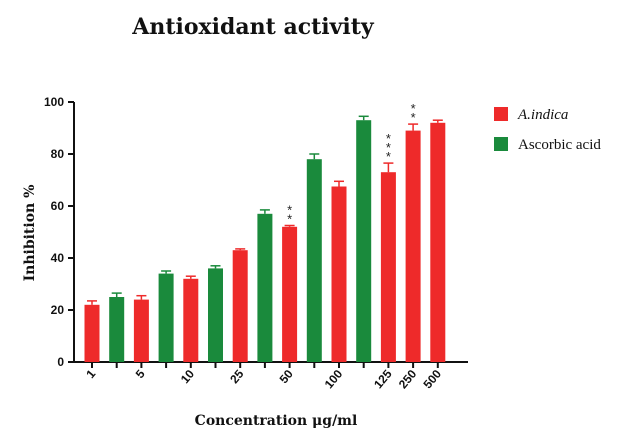  I want to click on x-tick-label: 100, so click(334, 379).